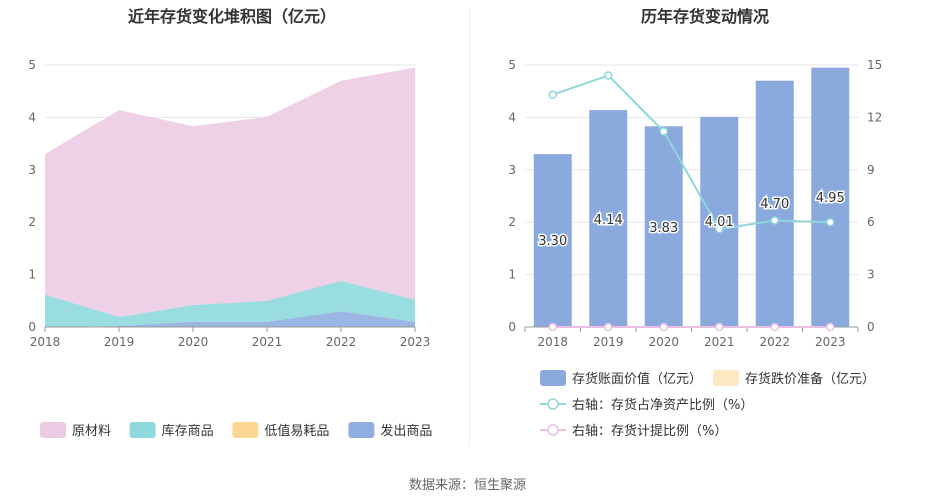 The height and width of the screenshot is (504, 935). I want to click on right-y-left-tick-label: 4, so click(512, 117).